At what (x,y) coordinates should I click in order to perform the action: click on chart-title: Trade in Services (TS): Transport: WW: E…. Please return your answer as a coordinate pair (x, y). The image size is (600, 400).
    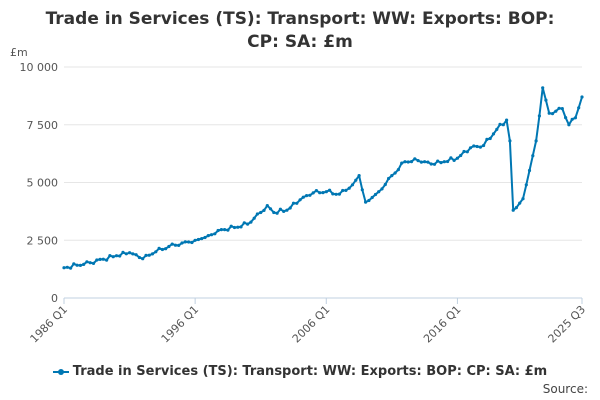
    Looking at the image, I should click on (300, 30).